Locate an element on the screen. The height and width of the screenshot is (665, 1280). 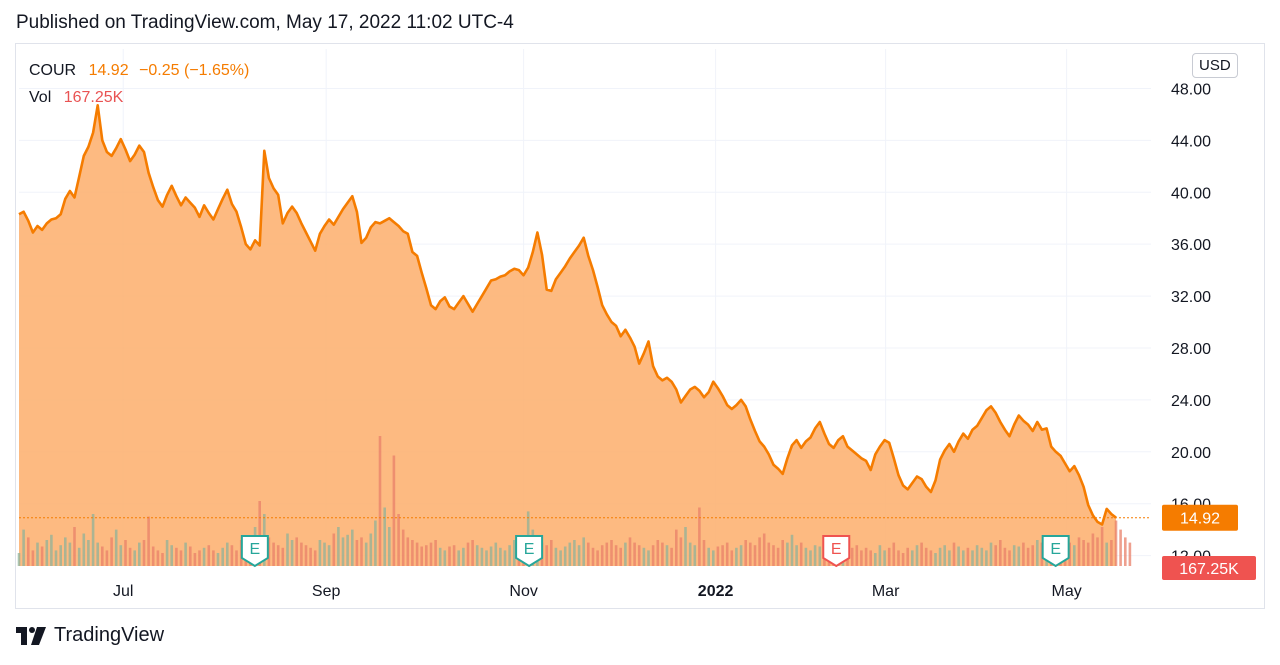
legend-last-price: 14.92 is located at coordinates (108, 70).